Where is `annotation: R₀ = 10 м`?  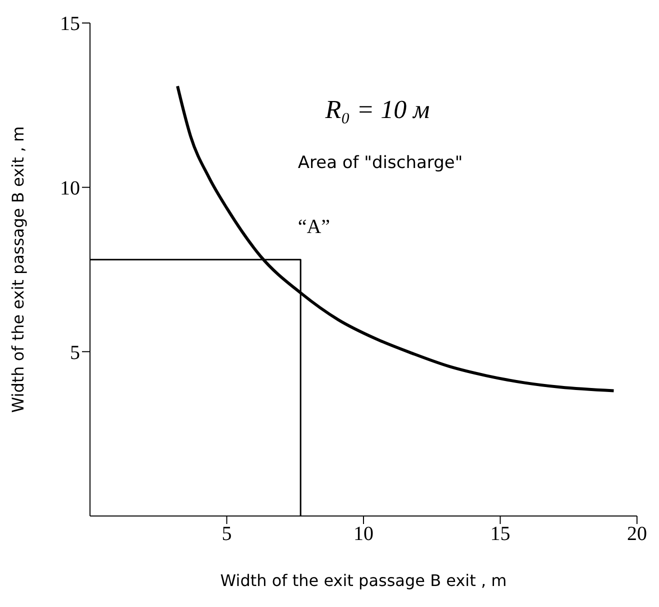
annotation: R₀ = 10 м is located at coordinates (377, 109).